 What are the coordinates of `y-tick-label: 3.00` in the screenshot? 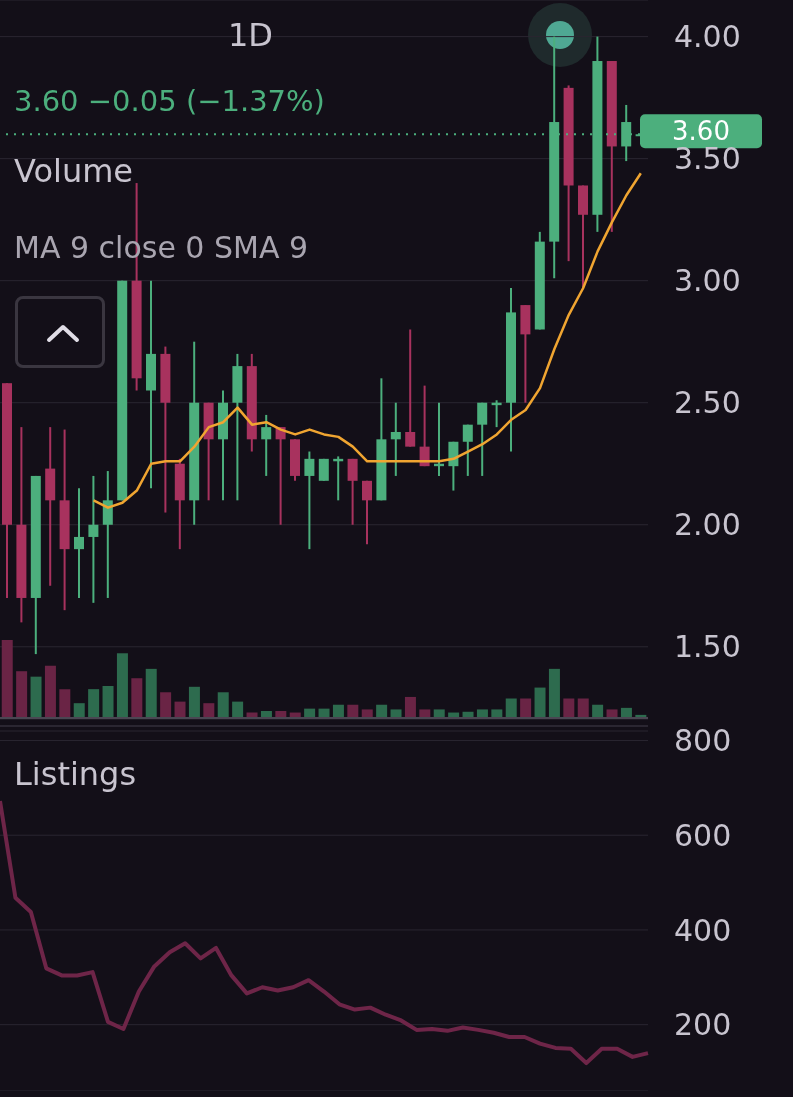 It's located at (707, 281).